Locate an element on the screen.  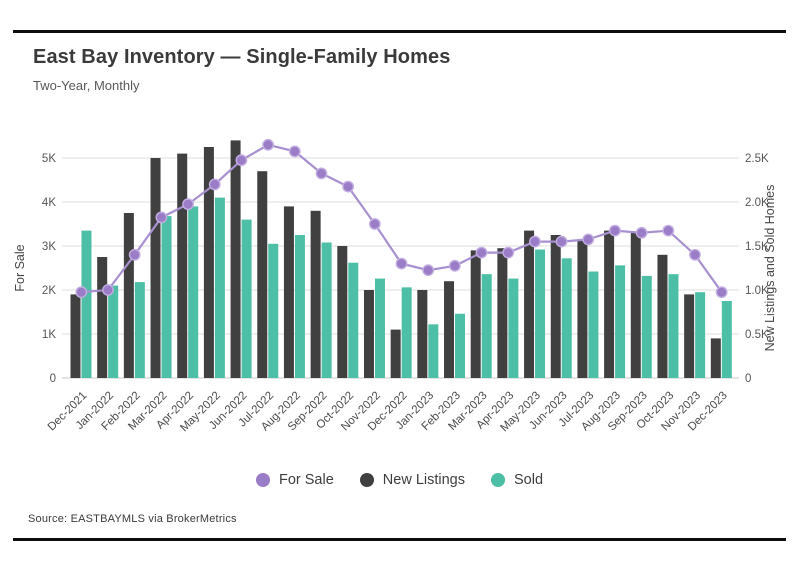
source-note: Source: EASTBAYMLS via BrokerMetrics is located at coordinates (132, 519).